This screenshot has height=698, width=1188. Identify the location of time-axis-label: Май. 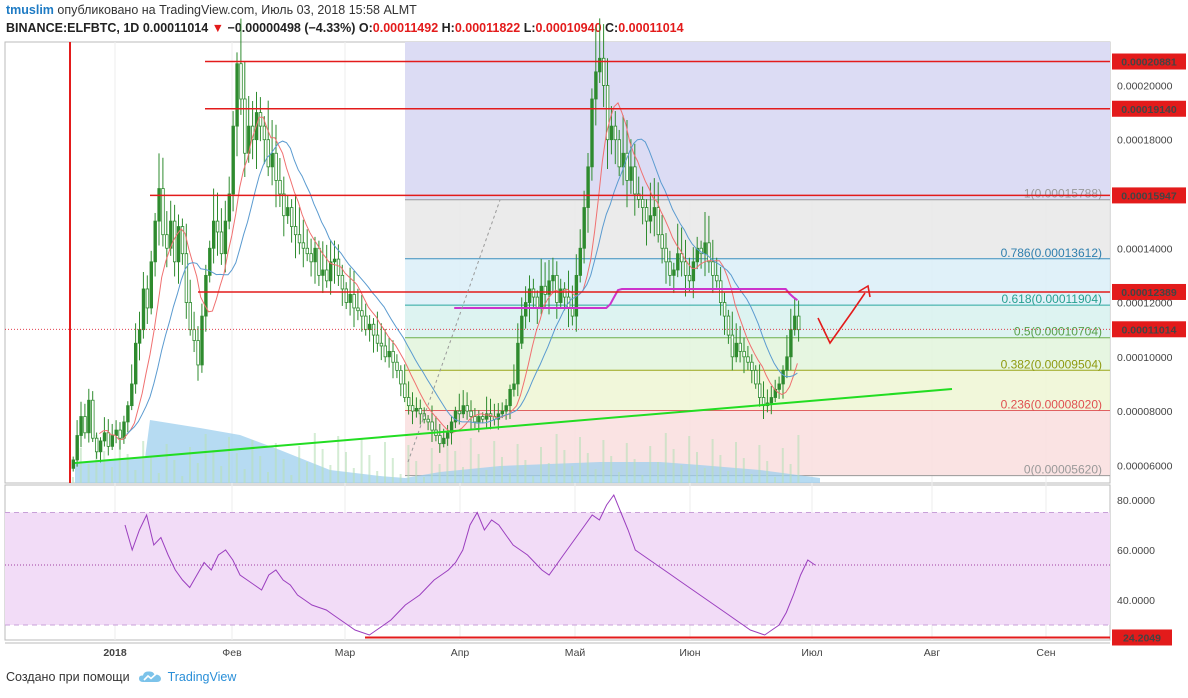
(575, 653).